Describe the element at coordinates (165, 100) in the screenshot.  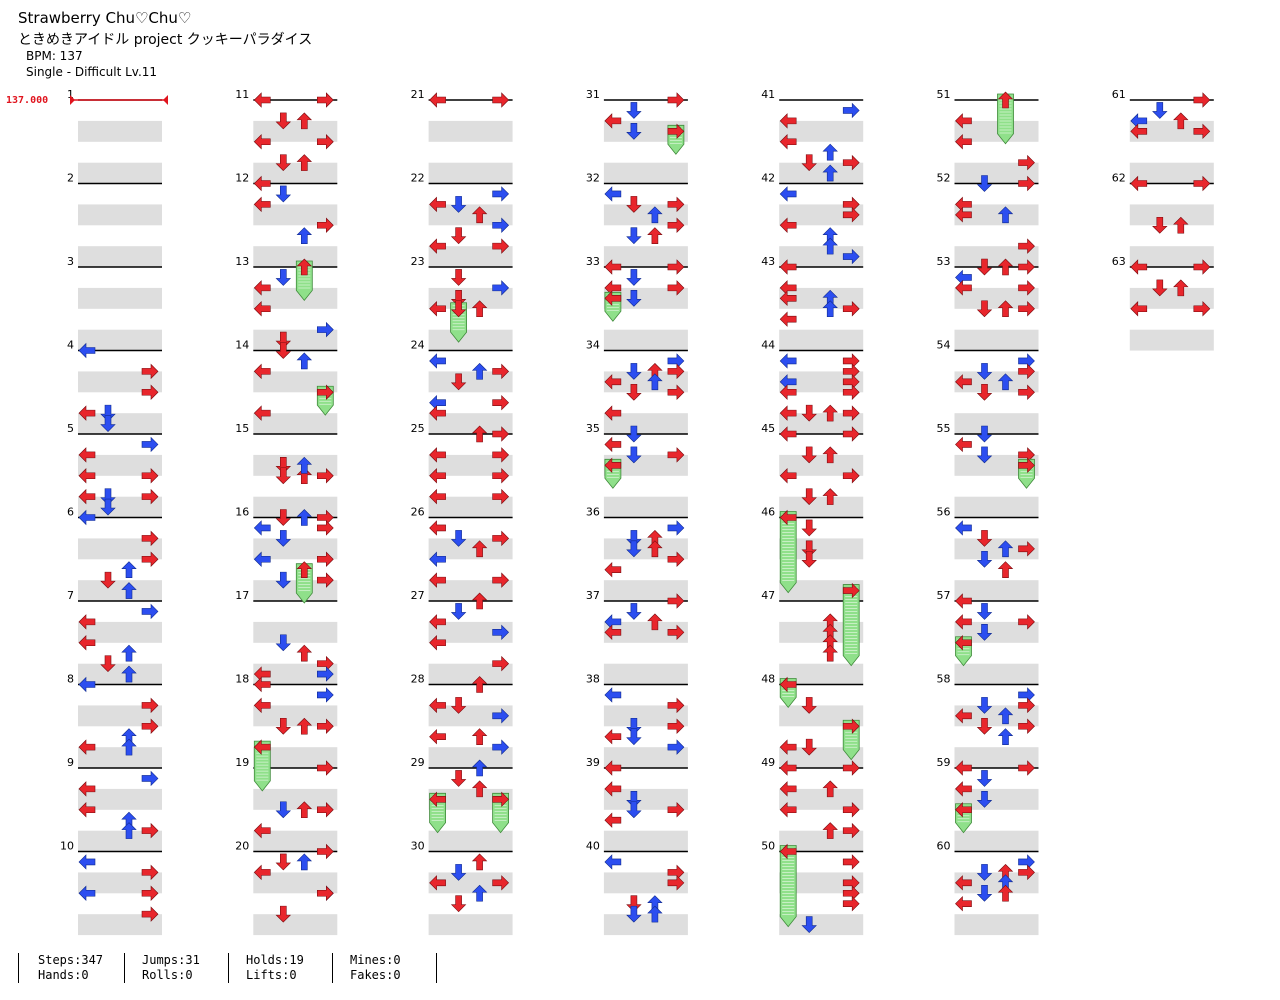
I see `bpm-change-right-tick` at that location.